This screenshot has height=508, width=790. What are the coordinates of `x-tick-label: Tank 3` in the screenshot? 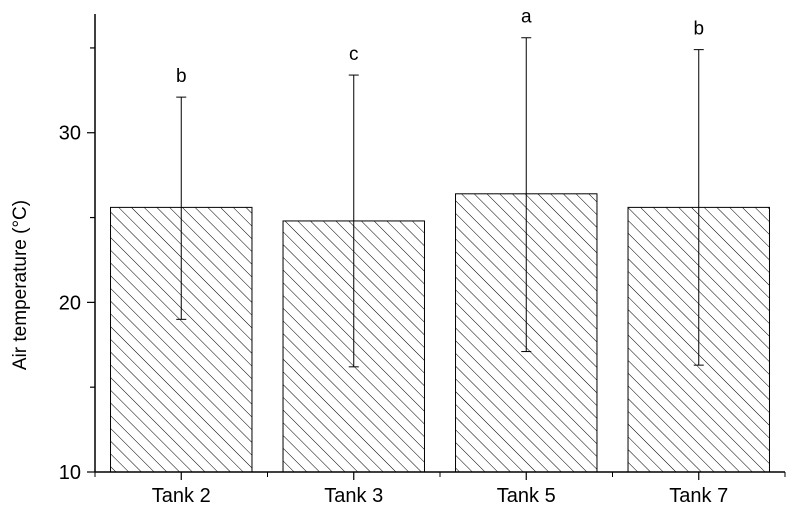 It's located at (353, 496).